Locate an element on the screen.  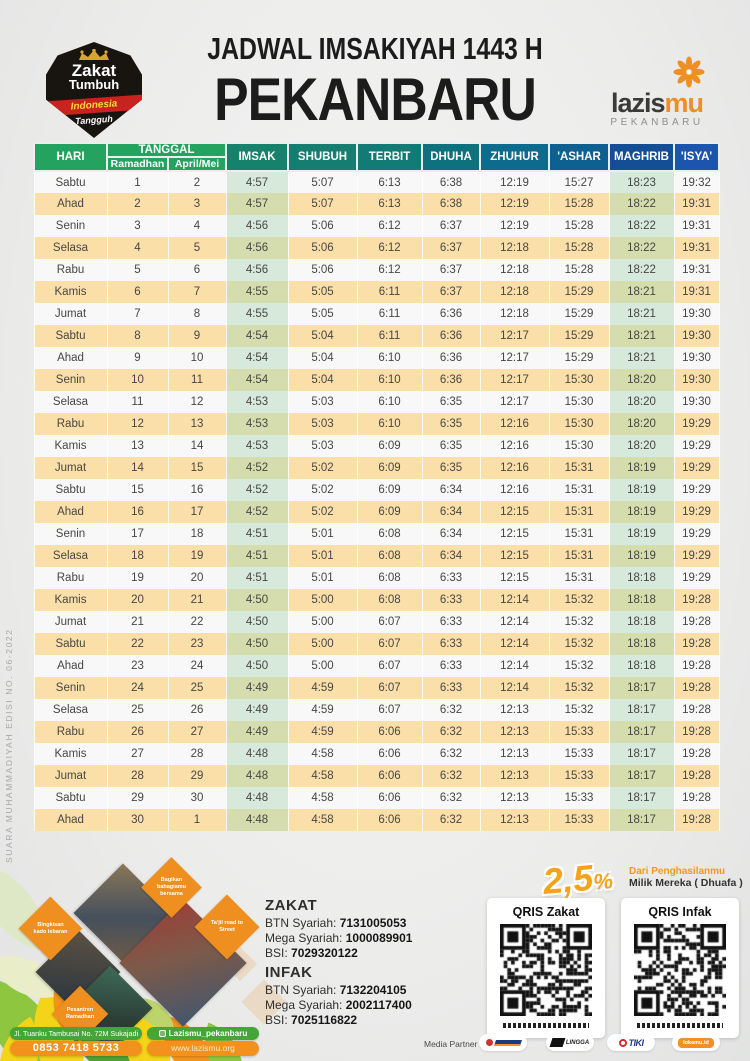
time-cell: 15:32 is located at coordinates (579, 666).